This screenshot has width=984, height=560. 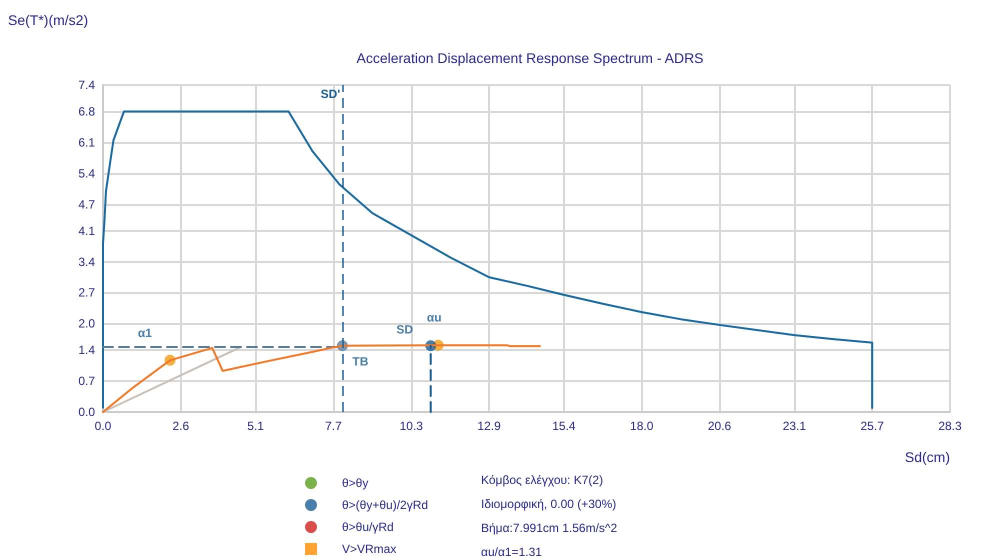 I want to click on annotation: SD, so click(x=405, y=329).